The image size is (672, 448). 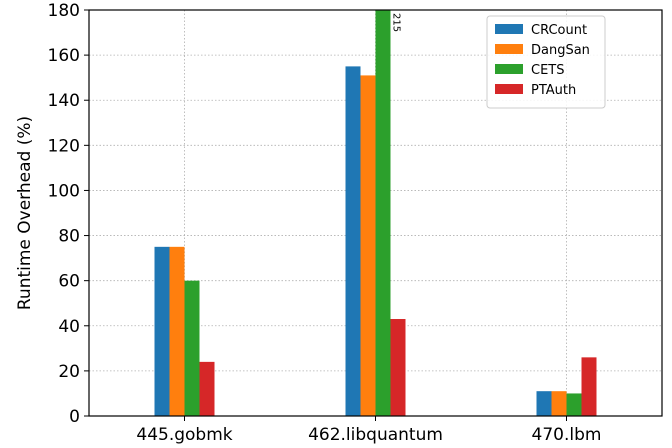 What do you see at coordinates (567, 435) in the screenshot?
I see `x-tick-label: 470.lbm` at bounding box center [567, 435].